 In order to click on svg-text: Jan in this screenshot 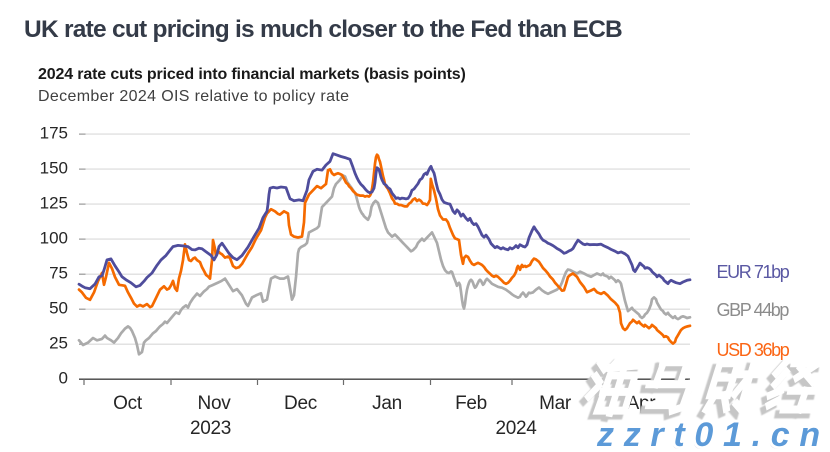, I will do `click(387, 403)`.